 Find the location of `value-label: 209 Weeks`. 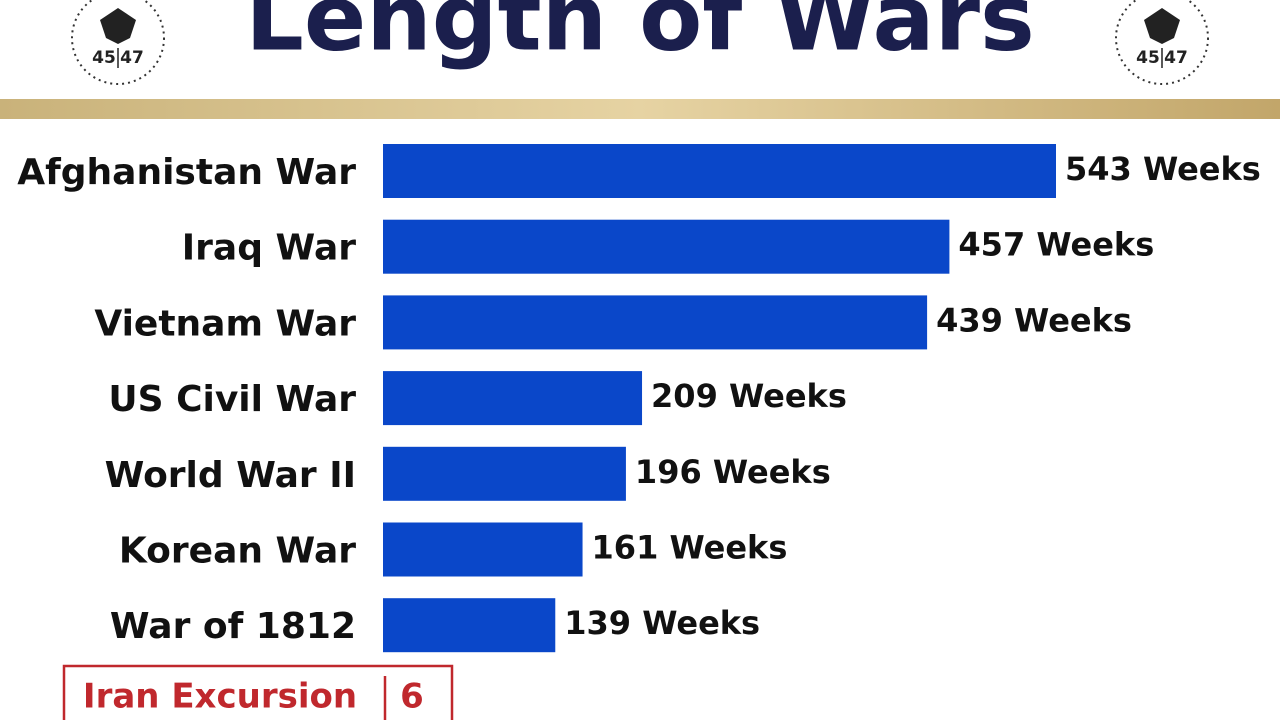

value-label: 209 Weeks is located at coordinates (749, 396).